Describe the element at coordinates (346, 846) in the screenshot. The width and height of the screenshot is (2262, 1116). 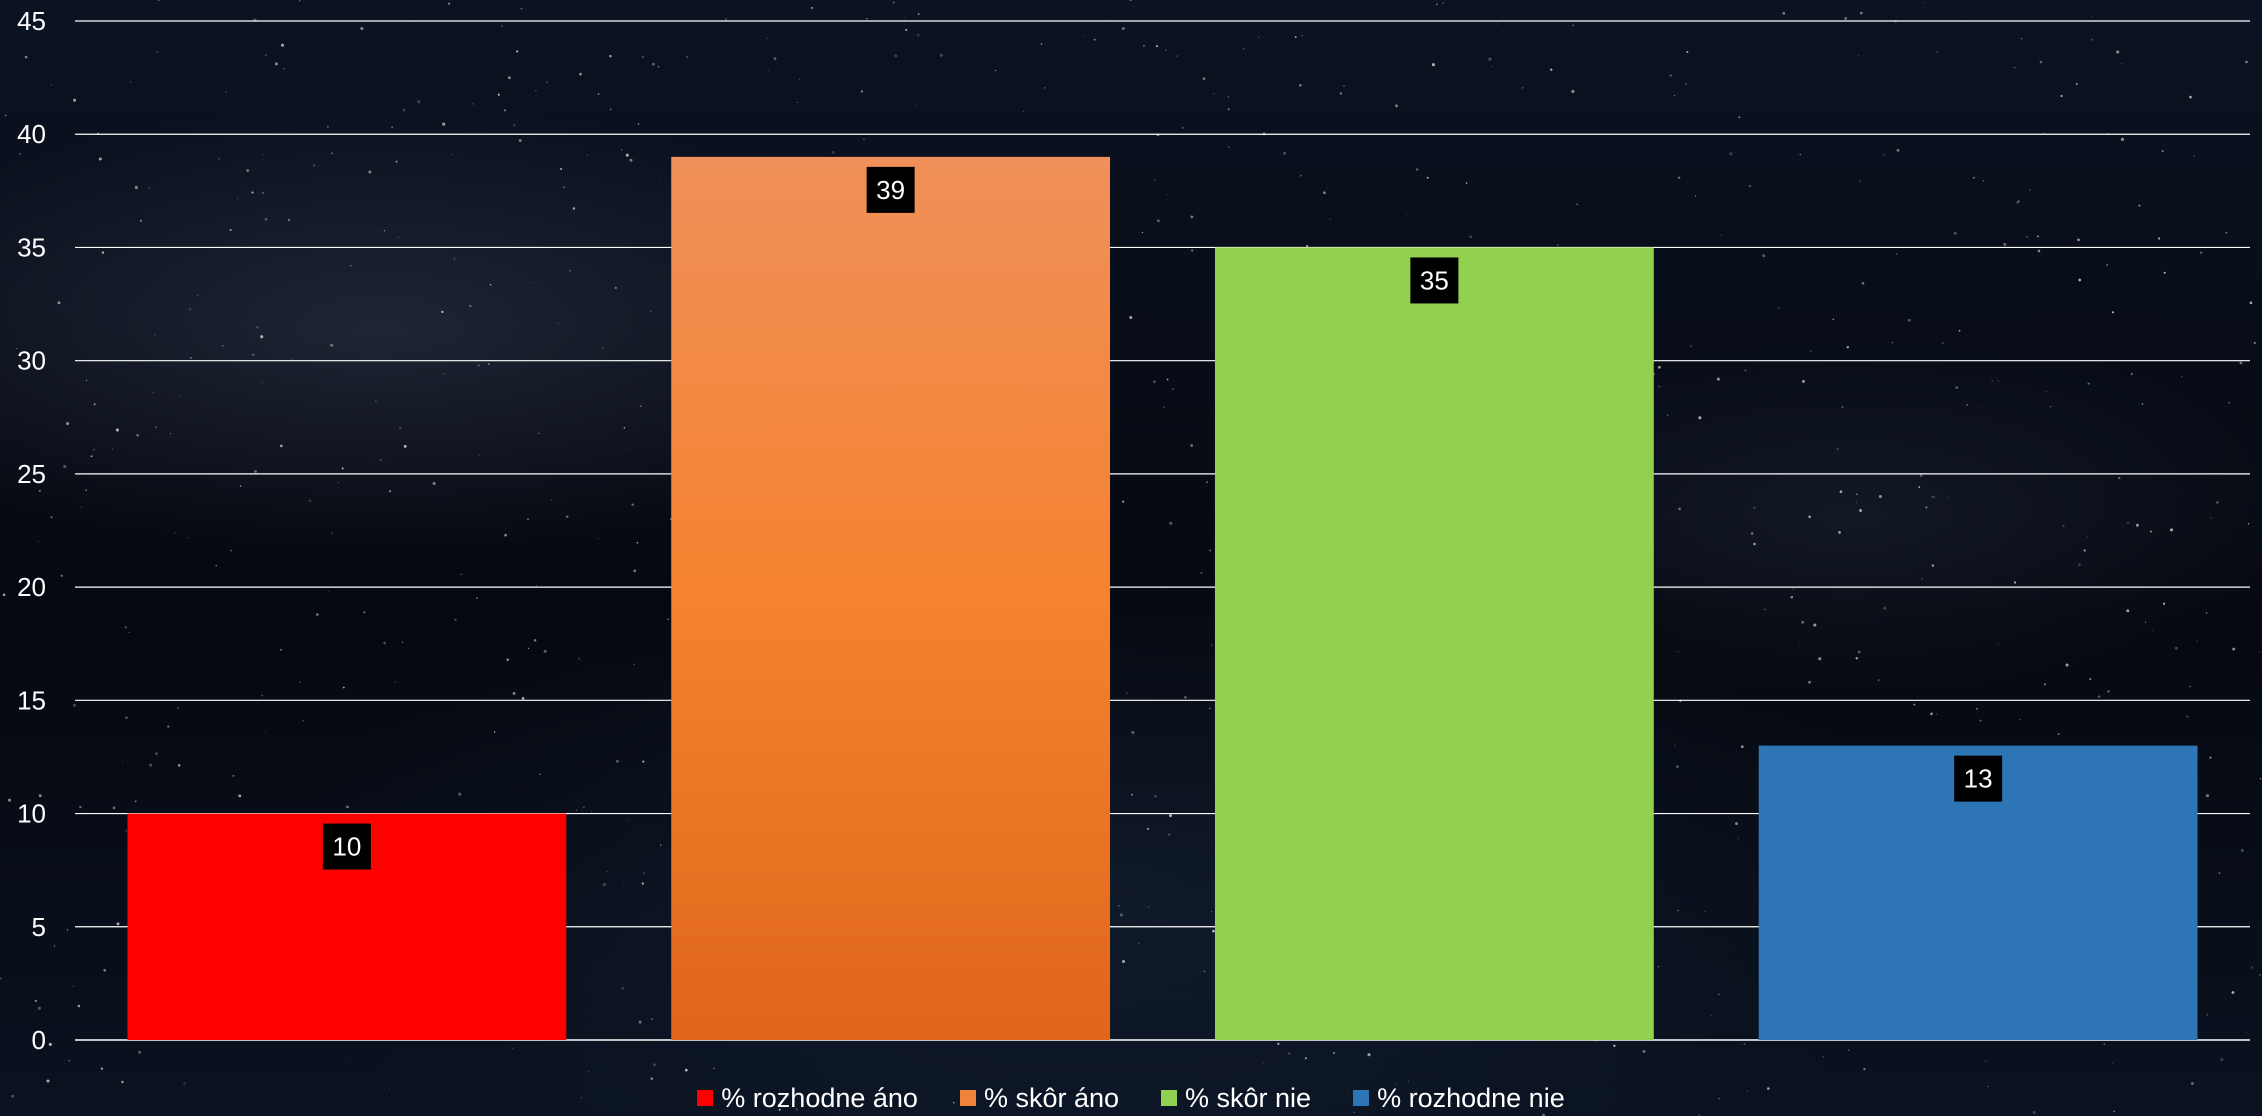
I see `data-label: 10` at that location.